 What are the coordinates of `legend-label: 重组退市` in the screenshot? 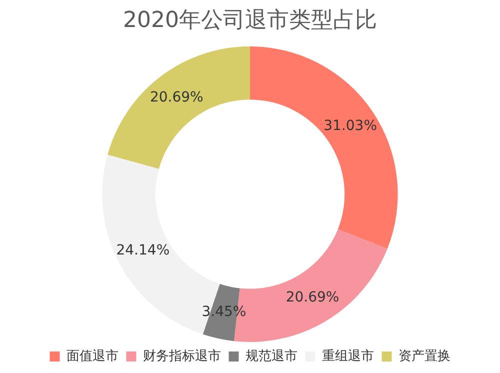 It's located at (348, 356).